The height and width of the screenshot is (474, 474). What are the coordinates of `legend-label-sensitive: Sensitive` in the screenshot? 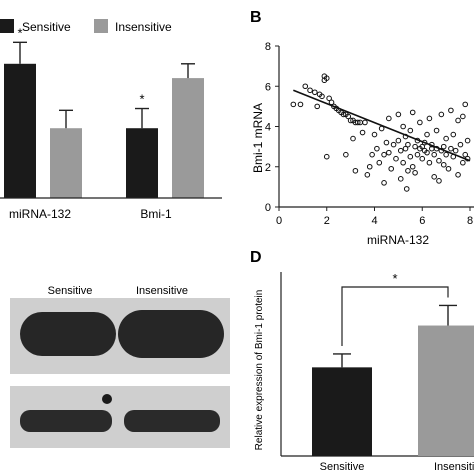 It's located at (46, 27).